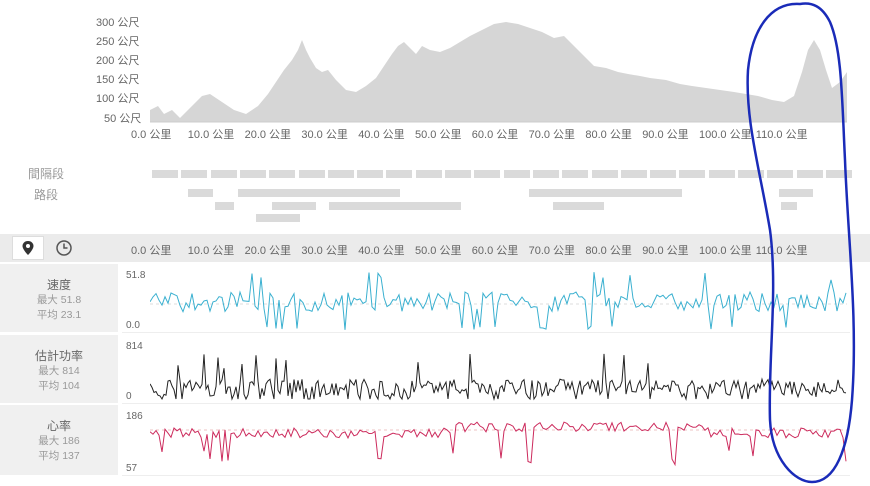 Image resolution: width=870 pixels, height=486 pixels. What do you see at coordinates (438, 251) in the screenshot?
I see `toolbar-x-tick: 50.0 公里` at bounding box center [438, 251].